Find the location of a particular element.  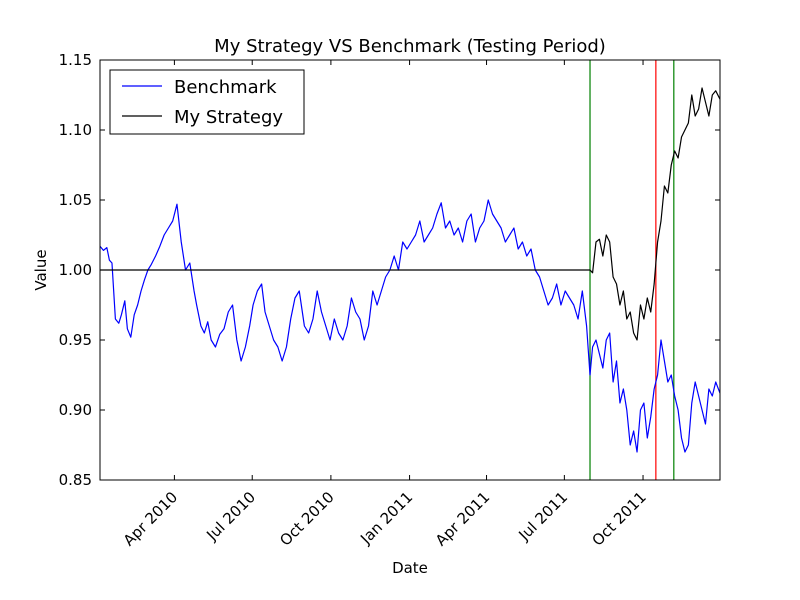

y-tick-label: 1.05 is located at coordinates (75, 200).